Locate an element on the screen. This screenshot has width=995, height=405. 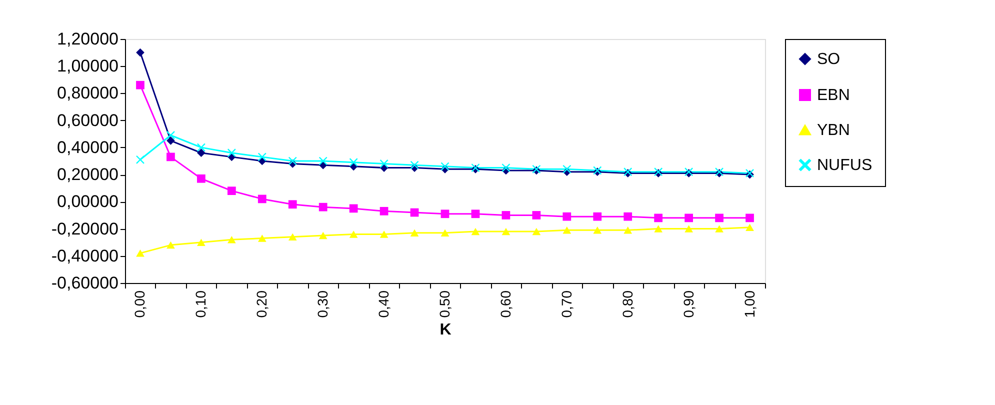
legend-label: EBN is located at coordinates (833, 95).